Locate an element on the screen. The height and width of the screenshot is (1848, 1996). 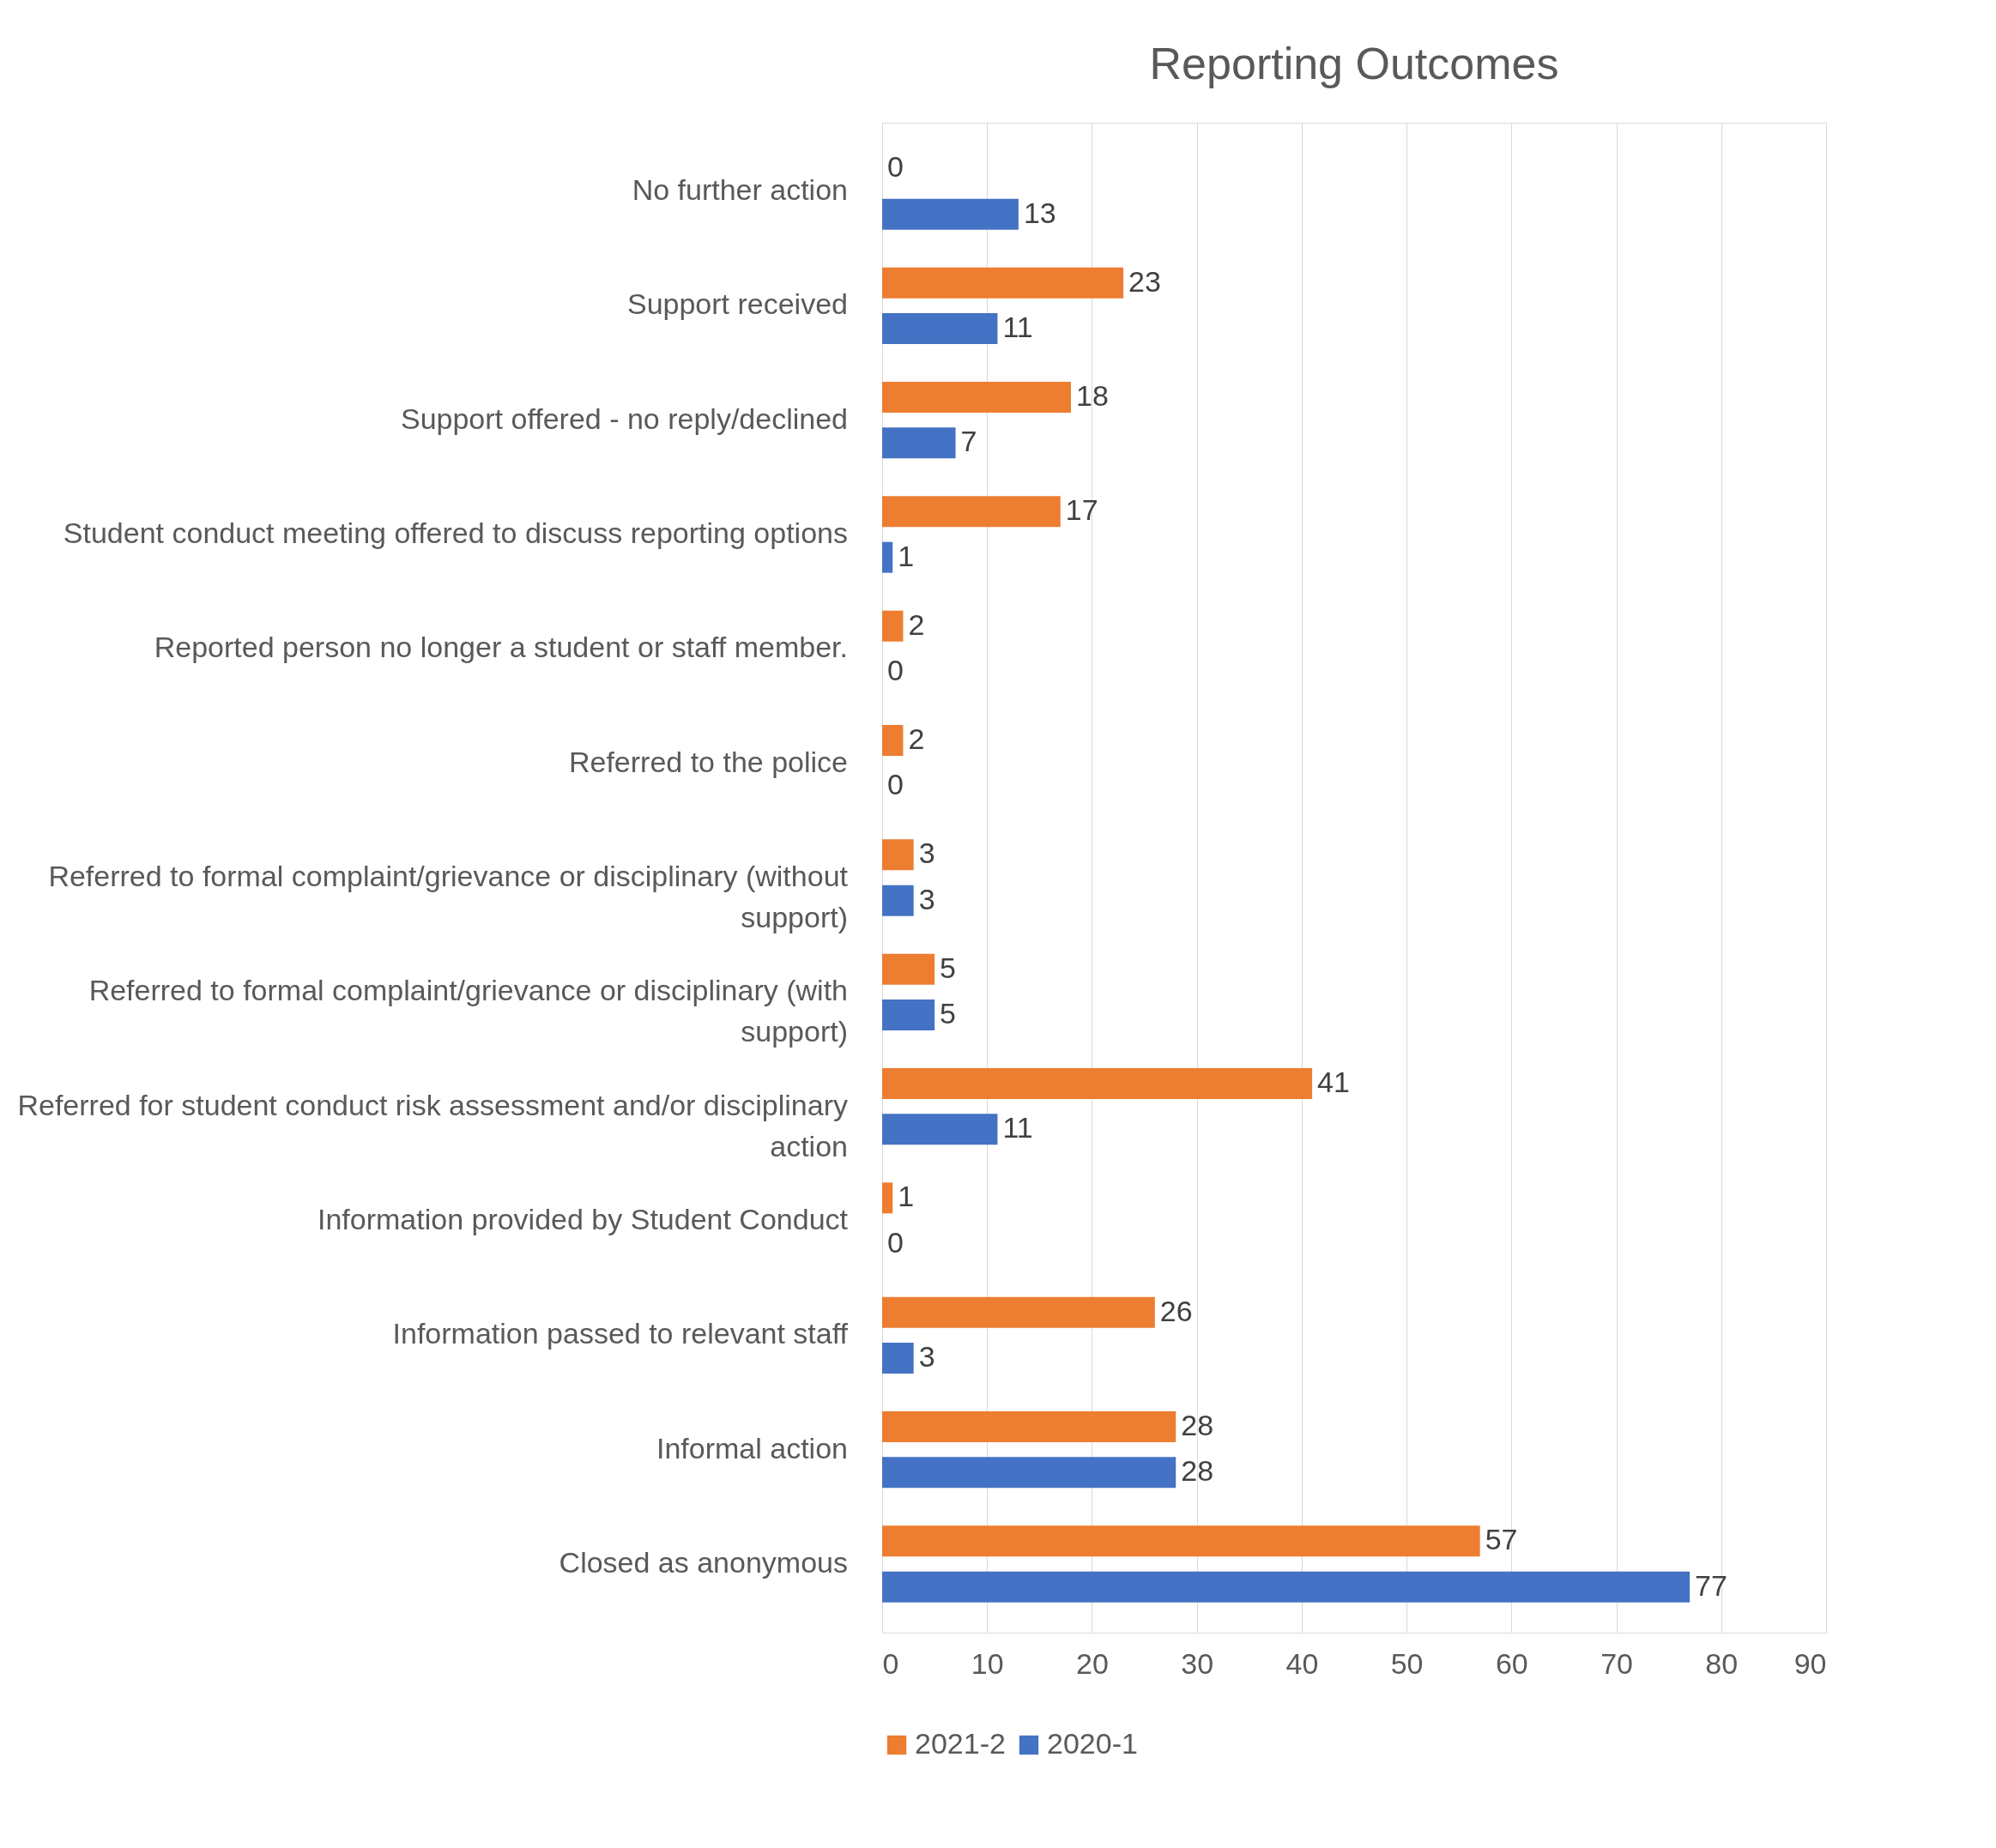
data-label: 41 is located at coordinates (1333, 1082).